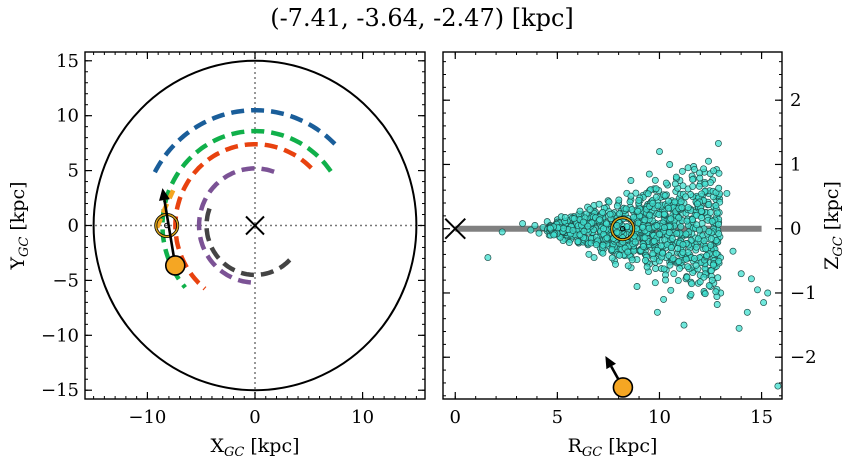  I want to click on x-axis-label-main: X, so click(217, 446).